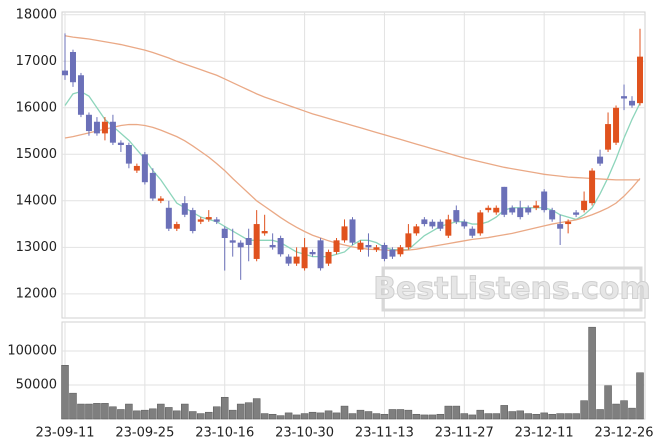 The width and height of the screenshot is (663, 447). What do you see at coordinates (32, 350) in the screenshot?
I see `volume-tick-label: 100000` at bounding box center [32, 350].